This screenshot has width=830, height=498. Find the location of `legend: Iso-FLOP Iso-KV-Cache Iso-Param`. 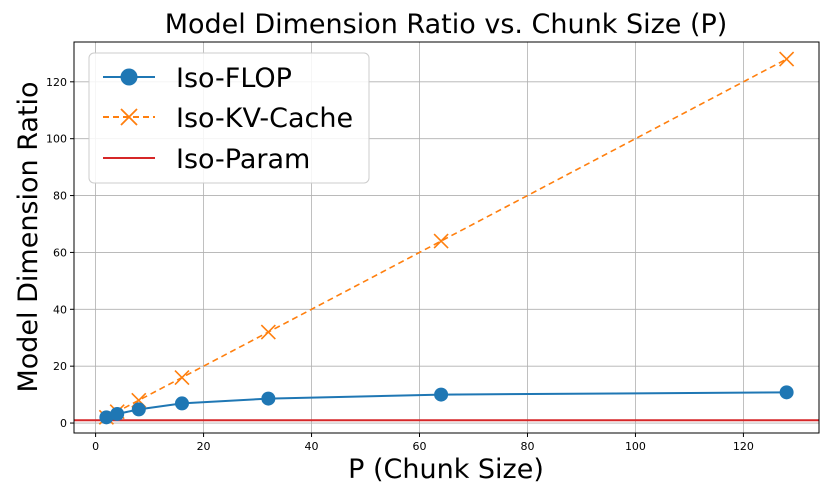

legend: Iso-FLOP Iso-KV-Cache Iso-Param is located at coordinates (229, 118).